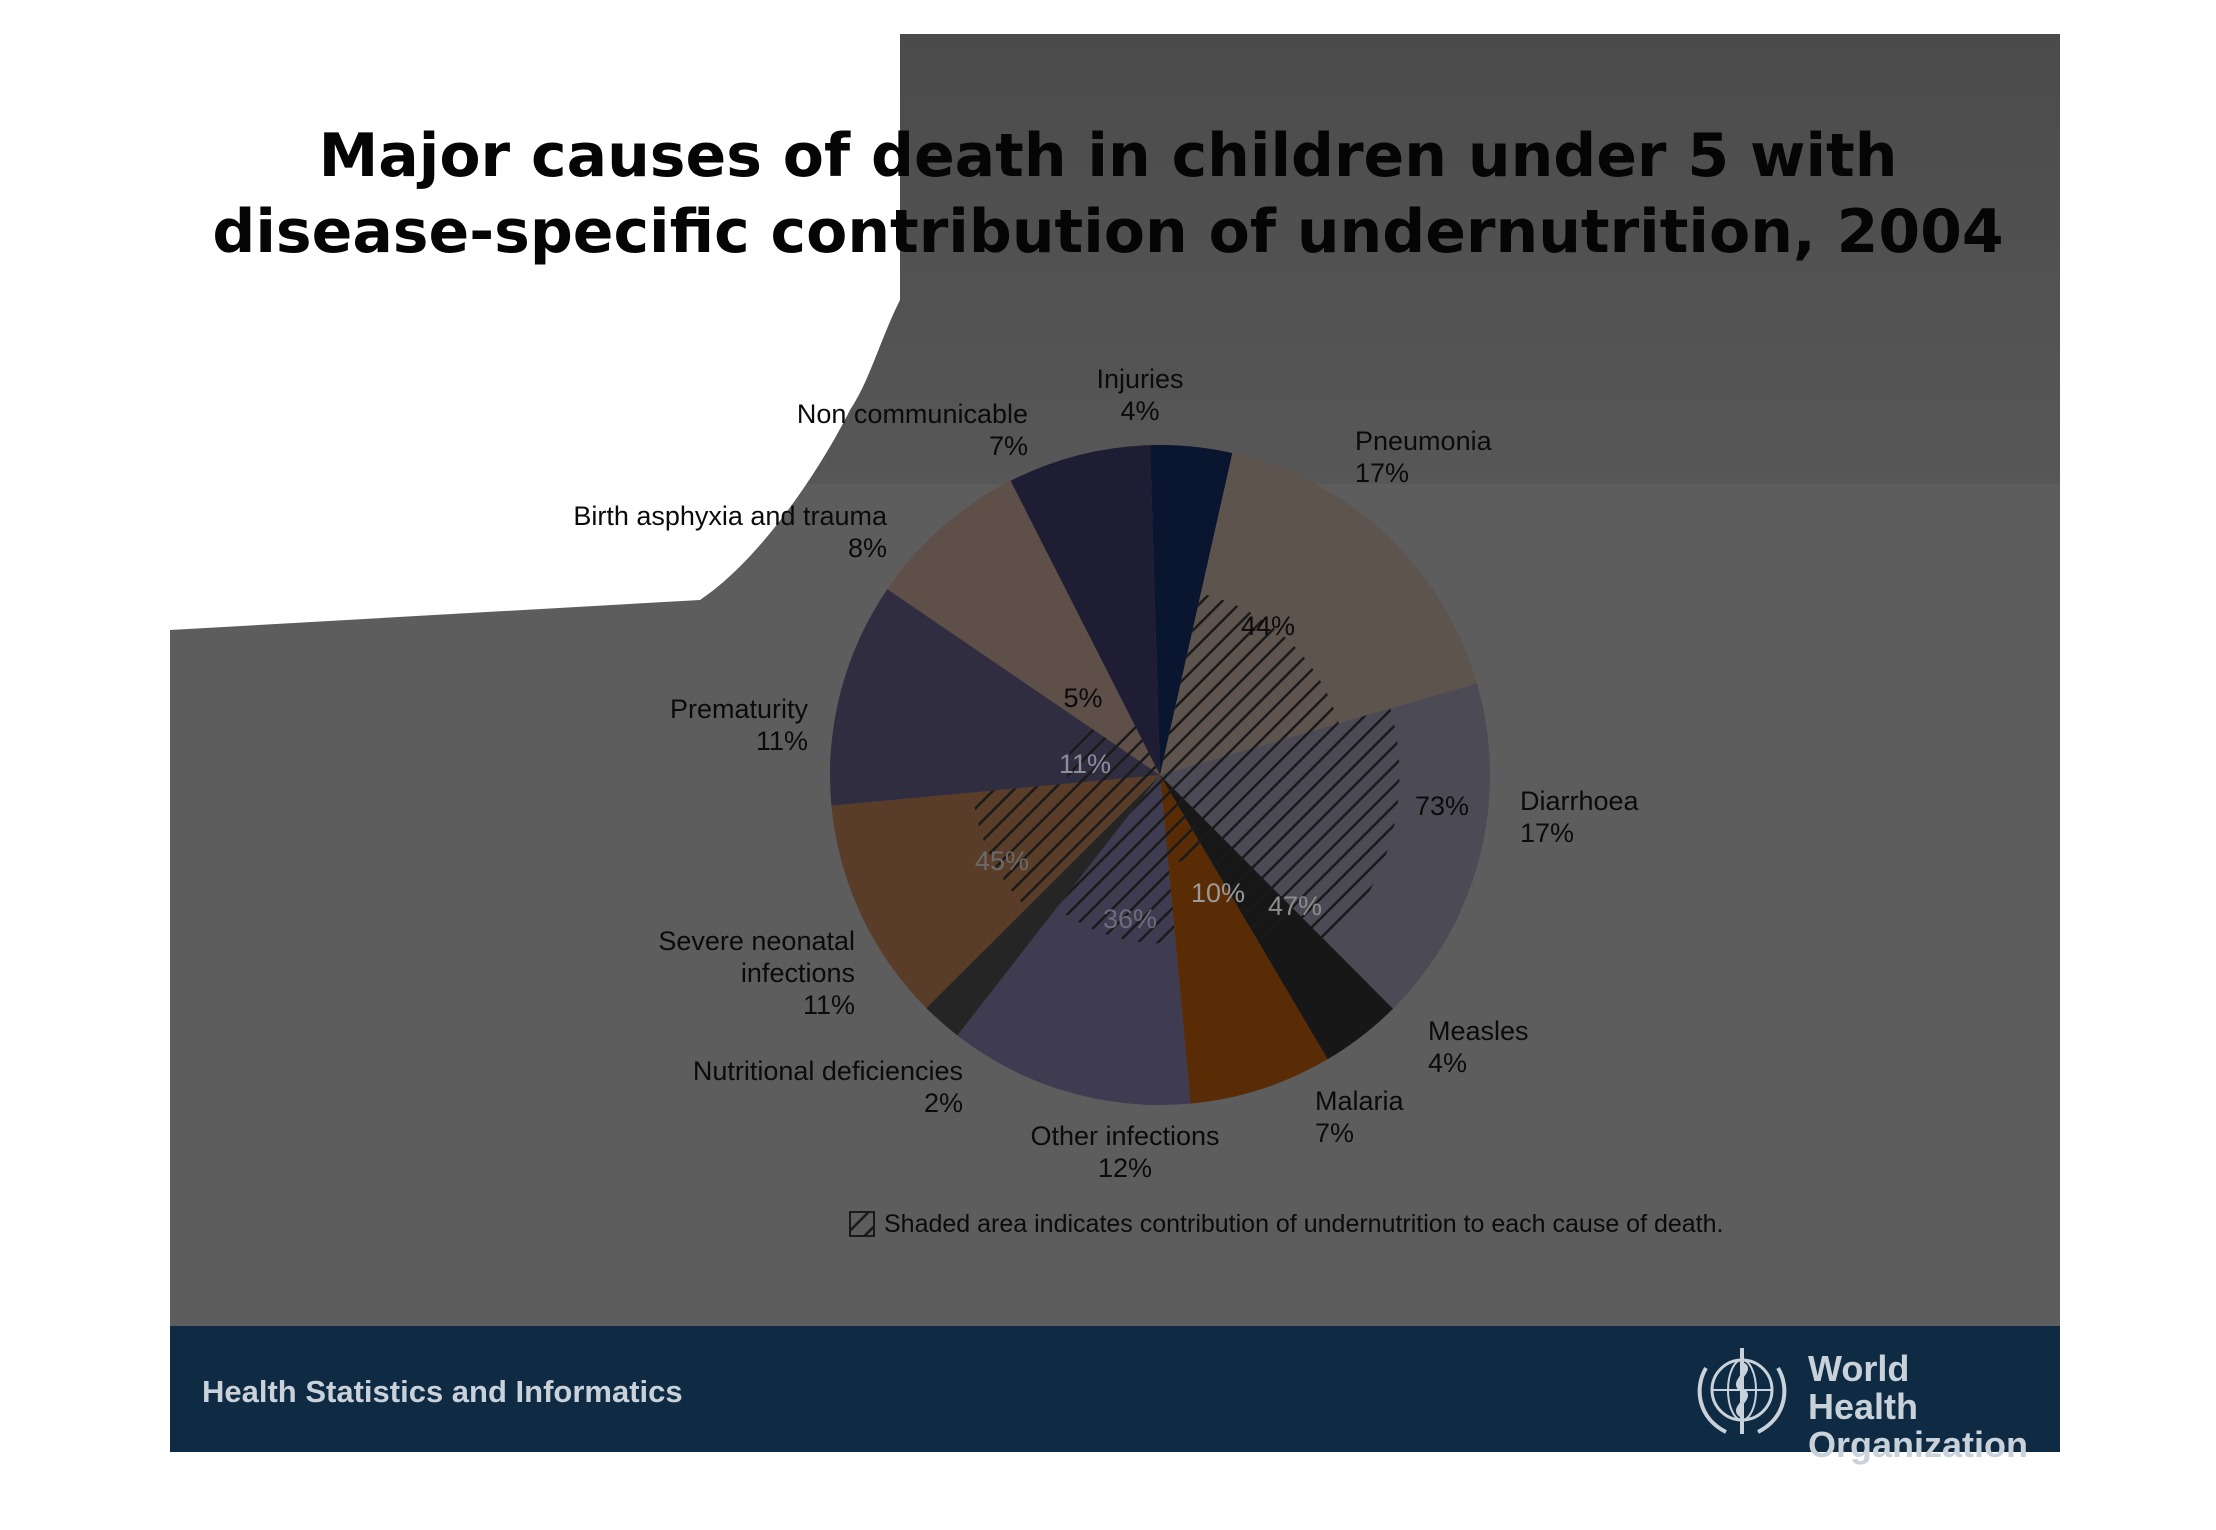 The image size is (2216, 1530). Describe the element at coordinates (1116, 859) in the screenshot. I see `hatch-other-infections` at that location.